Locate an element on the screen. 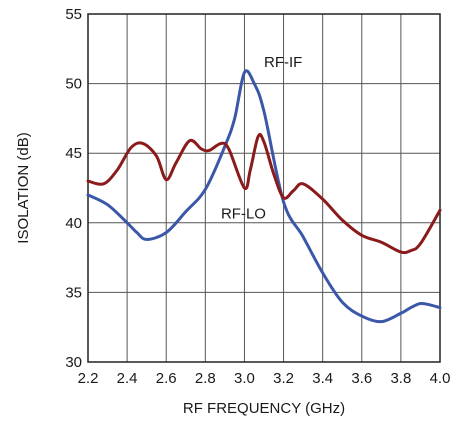 The image size is (469, 423). x-tick-label: 3.6 is located at coordinates (361, 378).